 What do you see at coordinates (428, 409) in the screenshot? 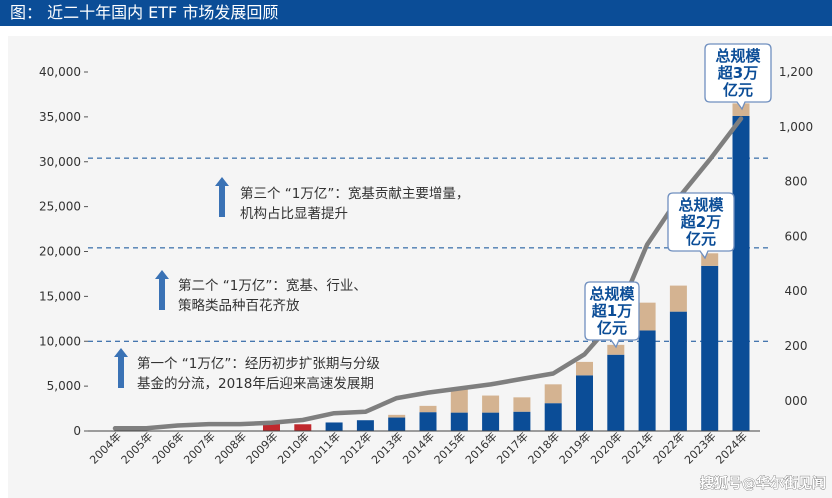
I see `bar-secondary-2014年` at bounding box center [428, 409].